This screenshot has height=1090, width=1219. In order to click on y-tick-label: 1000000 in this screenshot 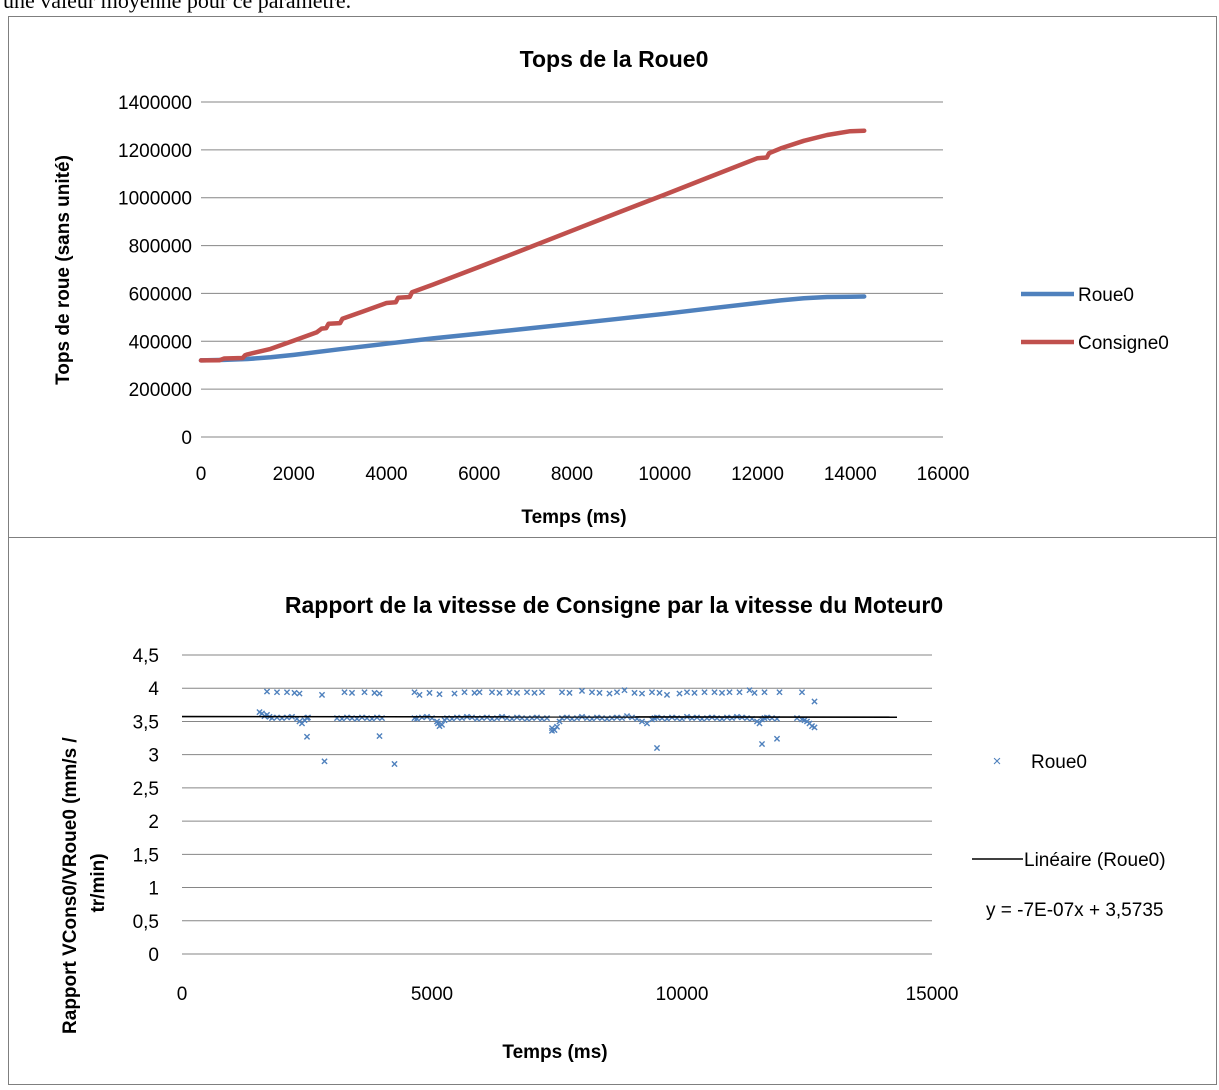, I will do `click(155, 199)`.